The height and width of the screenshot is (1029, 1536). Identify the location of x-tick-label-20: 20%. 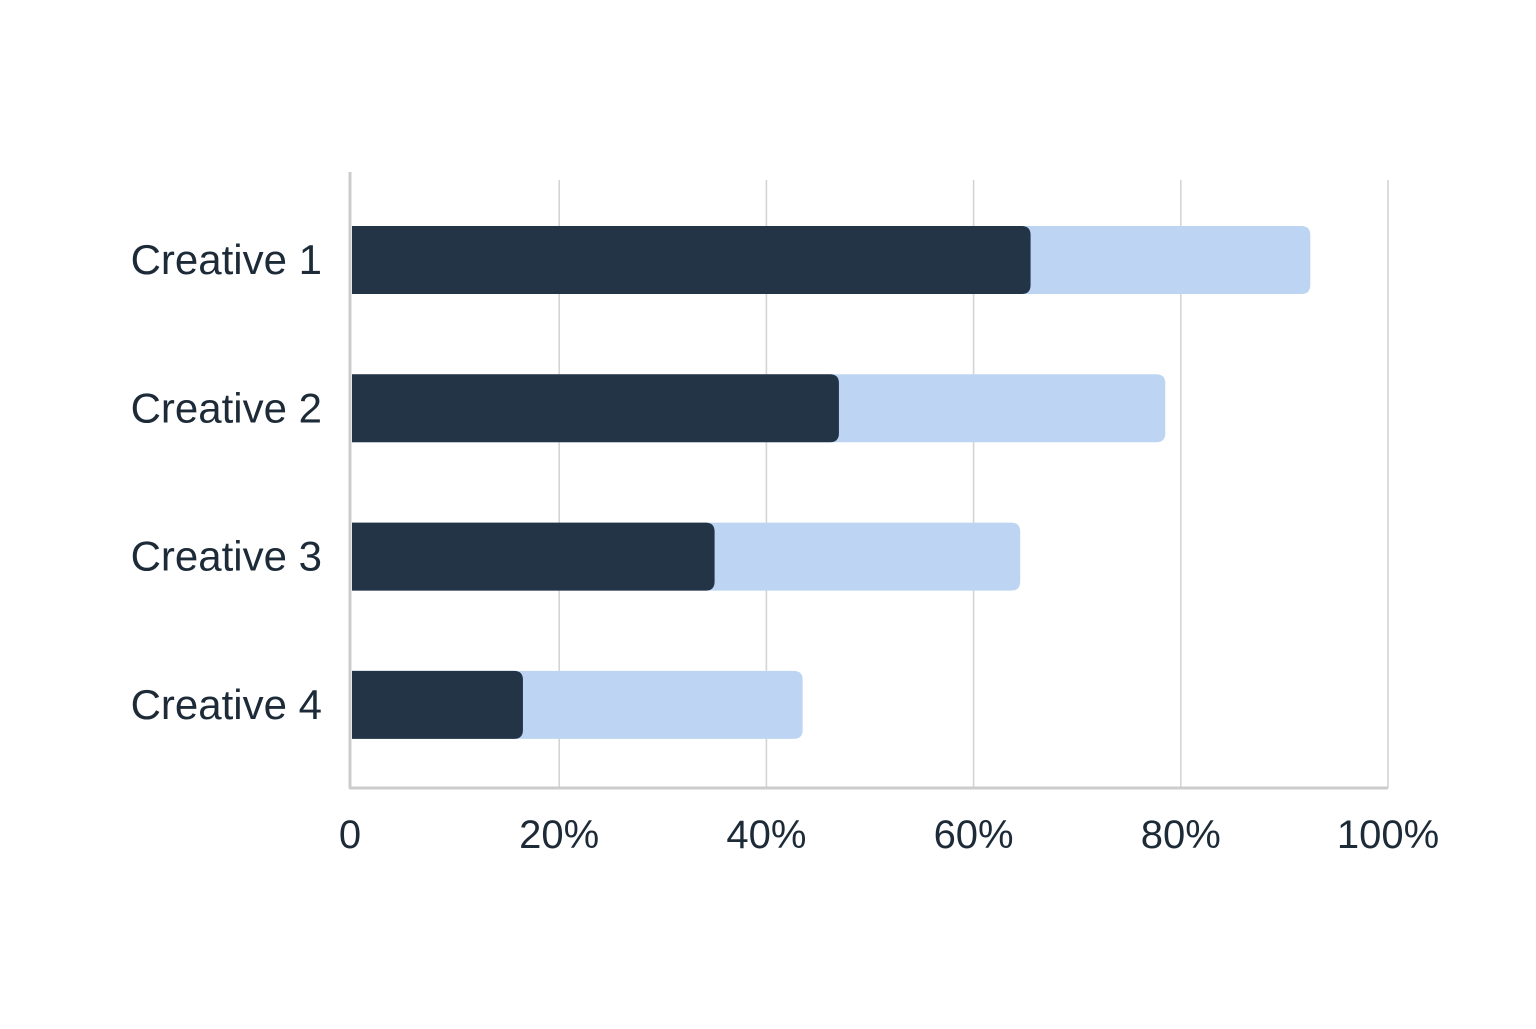
(559, 835).